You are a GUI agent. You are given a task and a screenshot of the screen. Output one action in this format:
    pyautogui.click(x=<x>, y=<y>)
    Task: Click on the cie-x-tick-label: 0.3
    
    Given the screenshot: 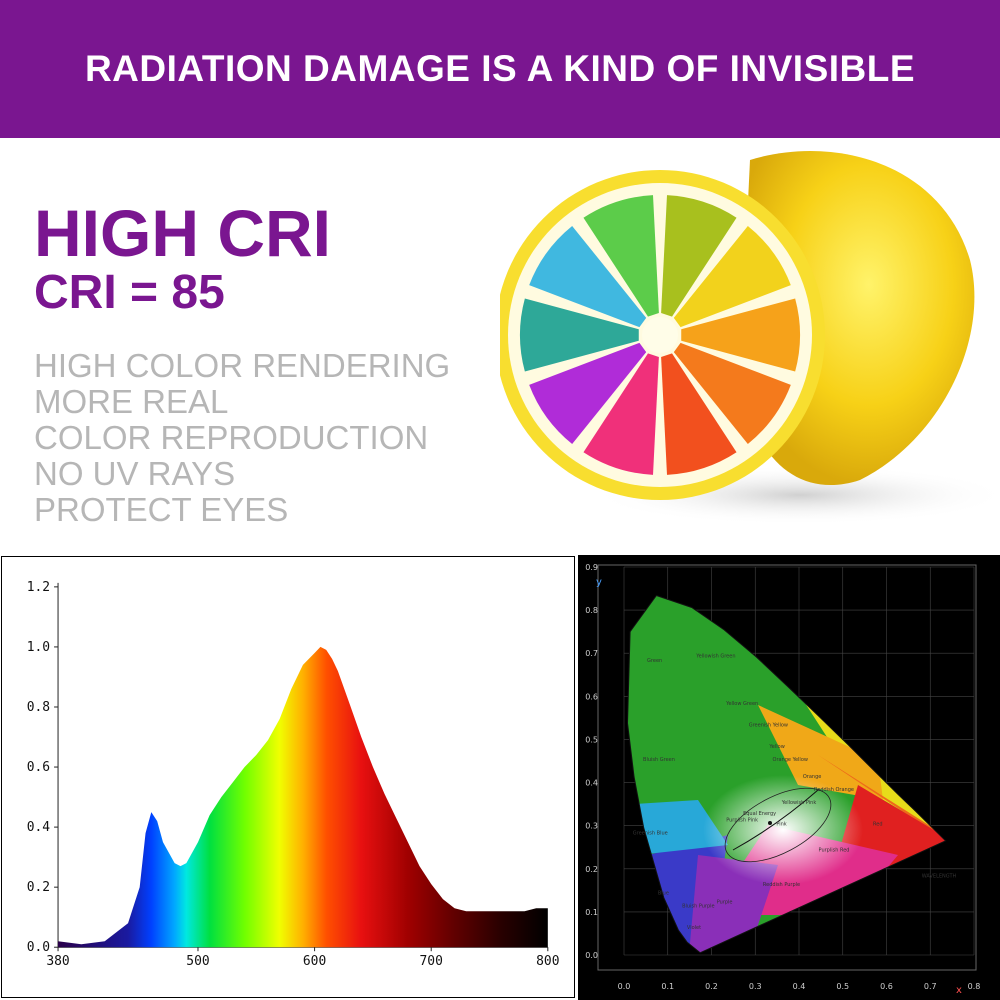 What is the action you would take?
    pyautogui.click(x=755, y=986)
    